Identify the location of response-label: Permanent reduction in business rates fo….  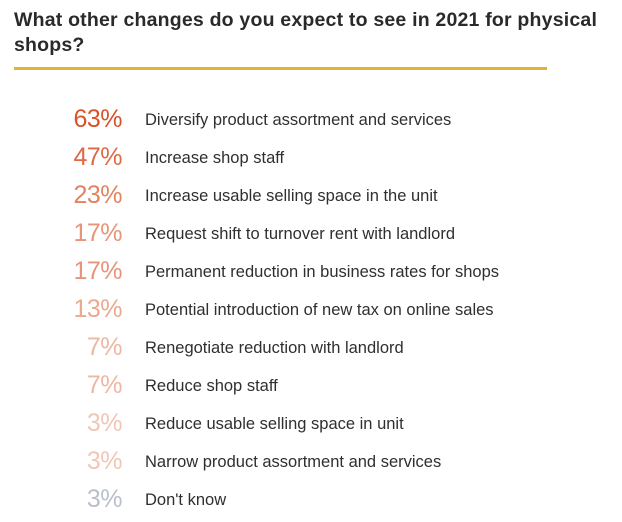
(322, 272).